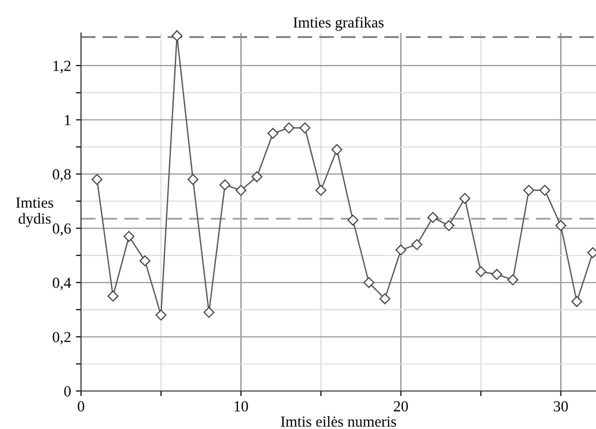  Describe the element at coordinates (338, 421) in the screenshot. I see `x-axis-title: Imtis eilės numeris` at that location.